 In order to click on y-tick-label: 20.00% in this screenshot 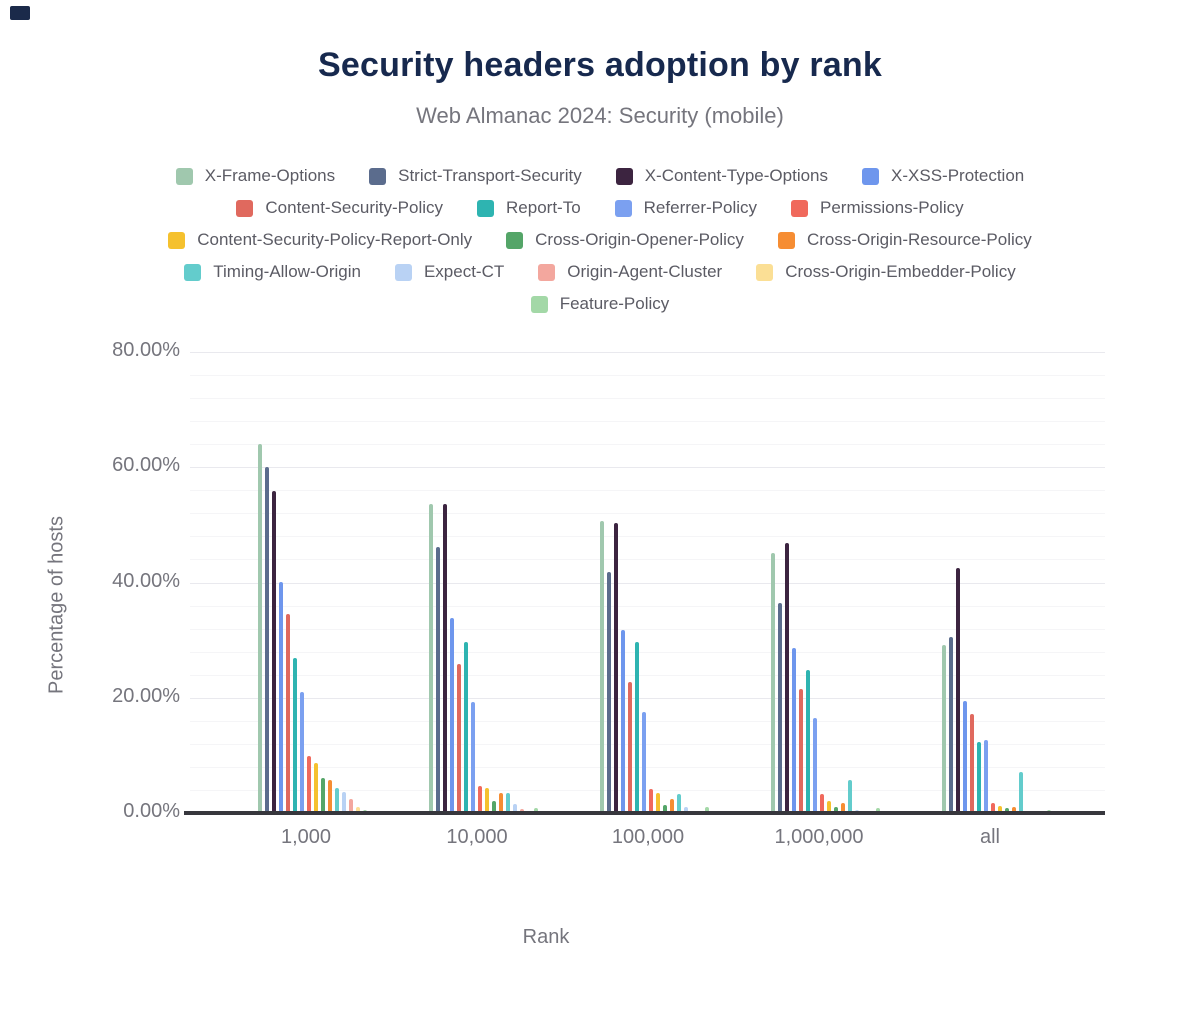, I will do `click(146, 695)`.